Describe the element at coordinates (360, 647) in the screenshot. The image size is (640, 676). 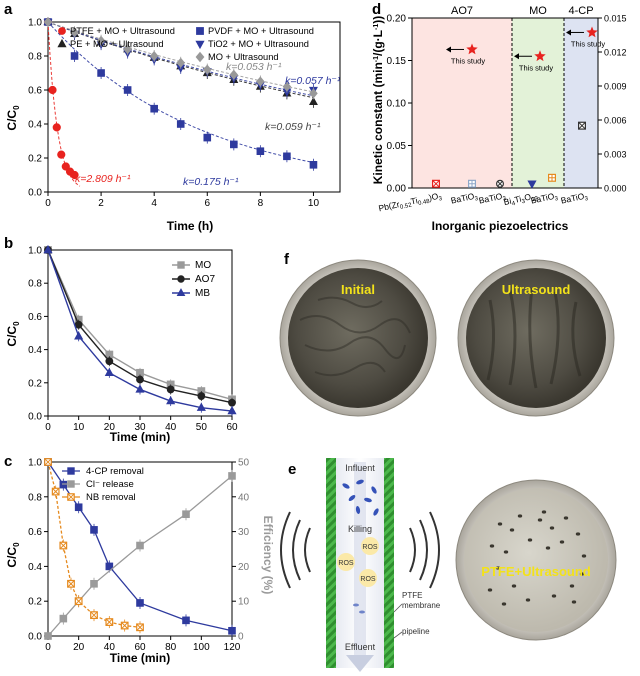
I see `label-effluent: Effluent` at that location.